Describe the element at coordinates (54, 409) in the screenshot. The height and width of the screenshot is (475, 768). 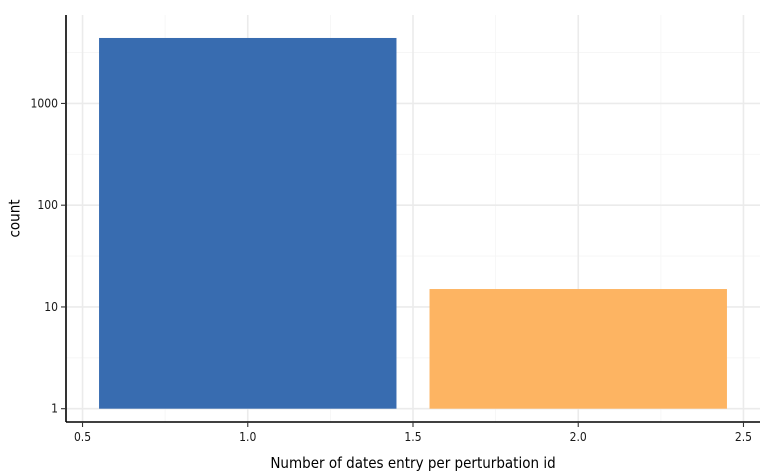
I see `y-tick-label: 1` at that location.